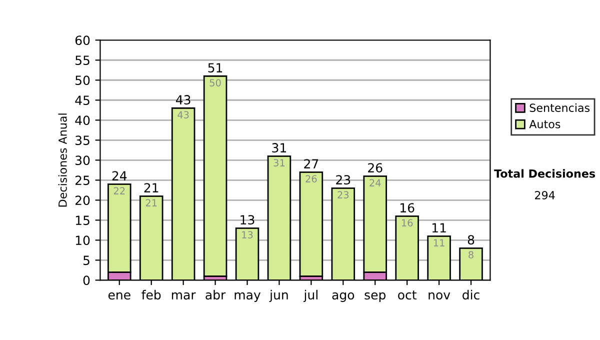 This screenshot has width=600, height=340. I want to click on y-tick-label: 30, so click(83, 161).